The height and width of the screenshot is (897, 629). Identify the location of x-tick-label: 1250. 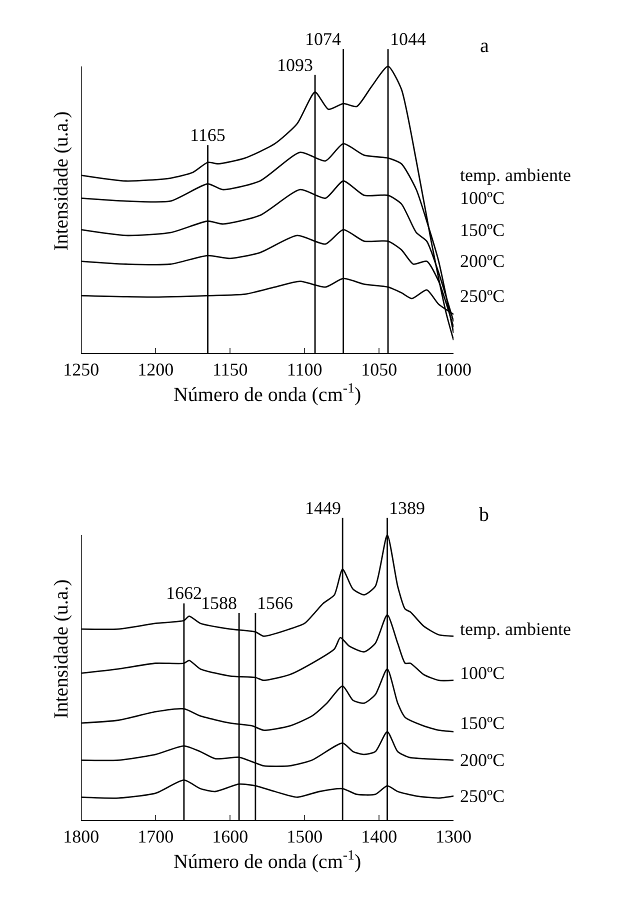
(81, 370).